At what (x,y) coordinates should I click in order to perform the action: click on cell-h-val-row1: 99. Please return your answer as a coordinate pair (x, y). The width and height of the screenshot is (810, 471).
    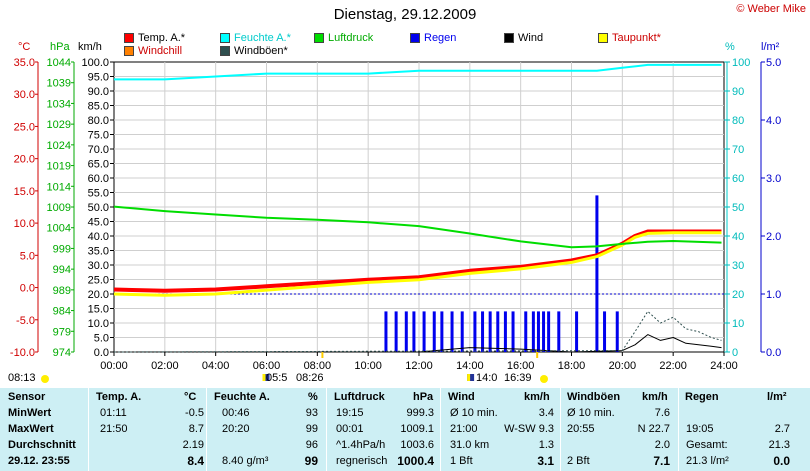
    Looking at the image, I should click on (311, 429).